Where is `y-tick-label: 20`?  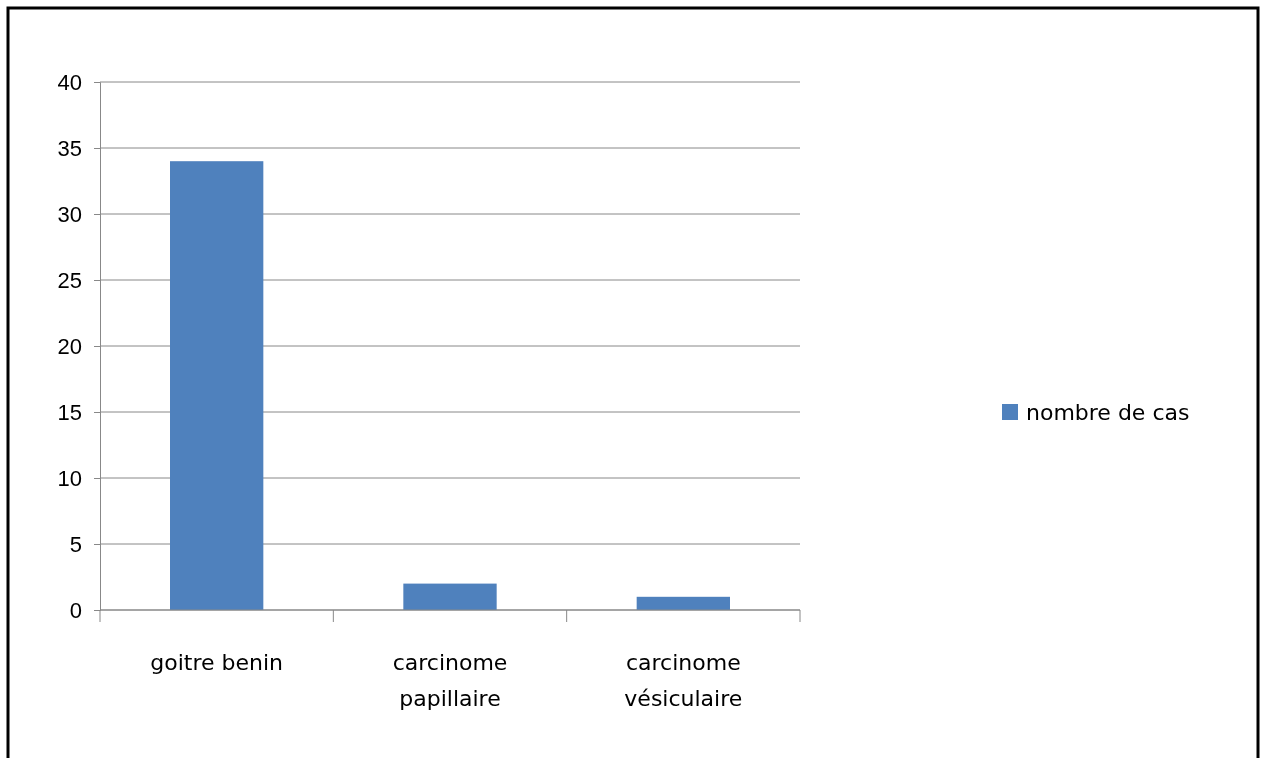 y-tick-label: 20 is located at coordinates (69, 346).